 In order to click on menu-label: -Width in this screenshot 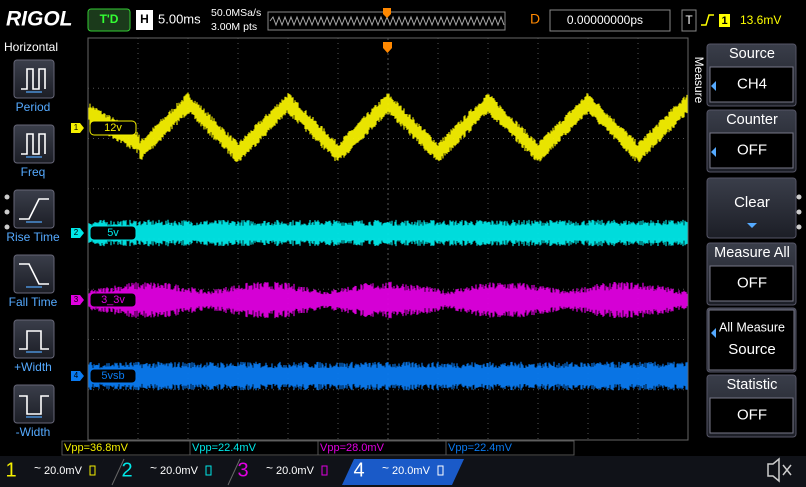, I will do `click(33, 432)`.